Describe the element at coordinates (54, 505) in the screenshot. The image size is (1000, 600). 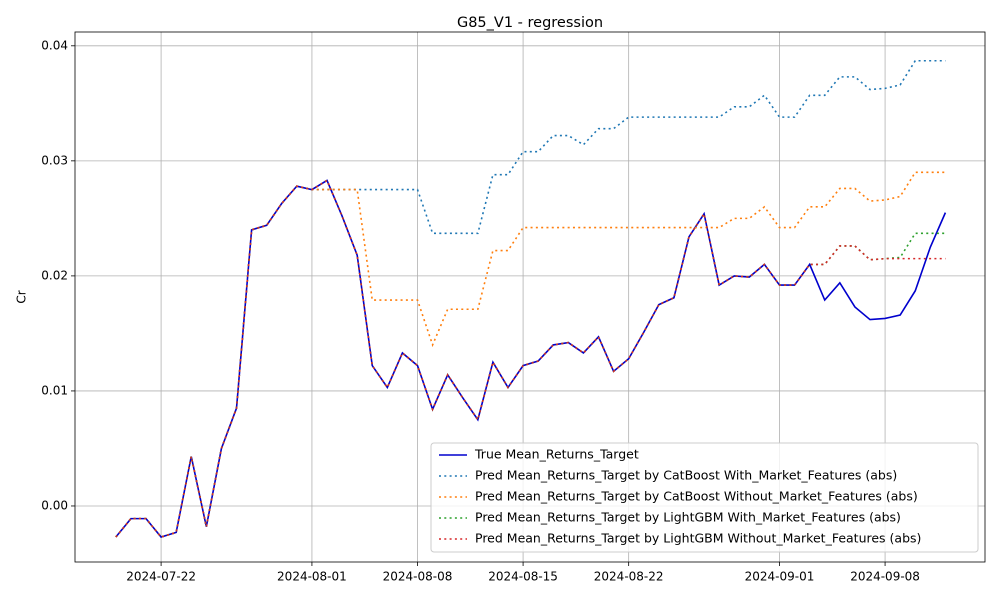
I see `y-tick-label: 0.00` at that location.